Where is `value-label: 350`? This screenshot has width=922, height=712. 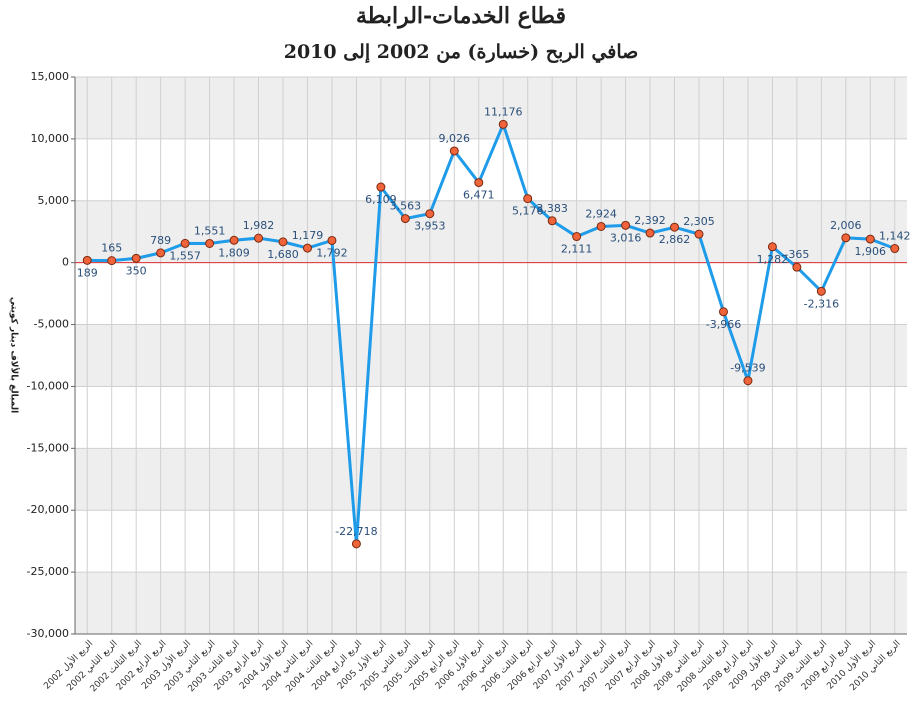
value-label: 350 is located at coordinates (136, 270).